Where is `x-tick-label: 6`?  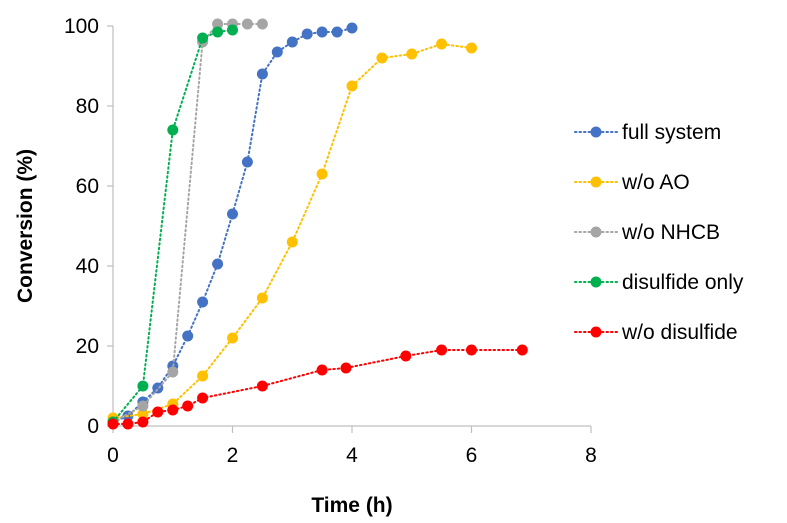
x-tick-label: 6 is located at coordinates (472, 455).